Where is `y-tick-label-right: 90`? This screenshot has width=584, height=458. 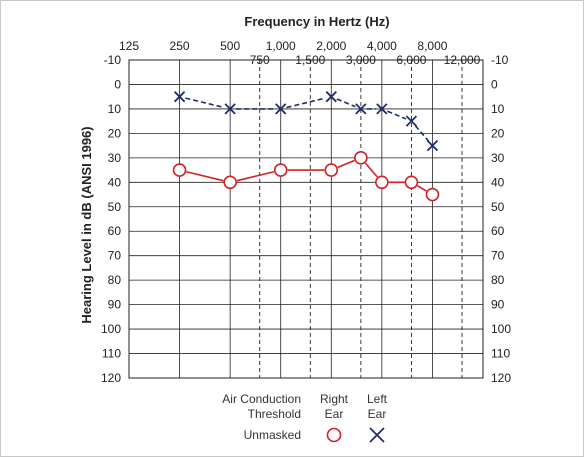 y-tick-label-right: 90 is located at coordinates (498, 305).